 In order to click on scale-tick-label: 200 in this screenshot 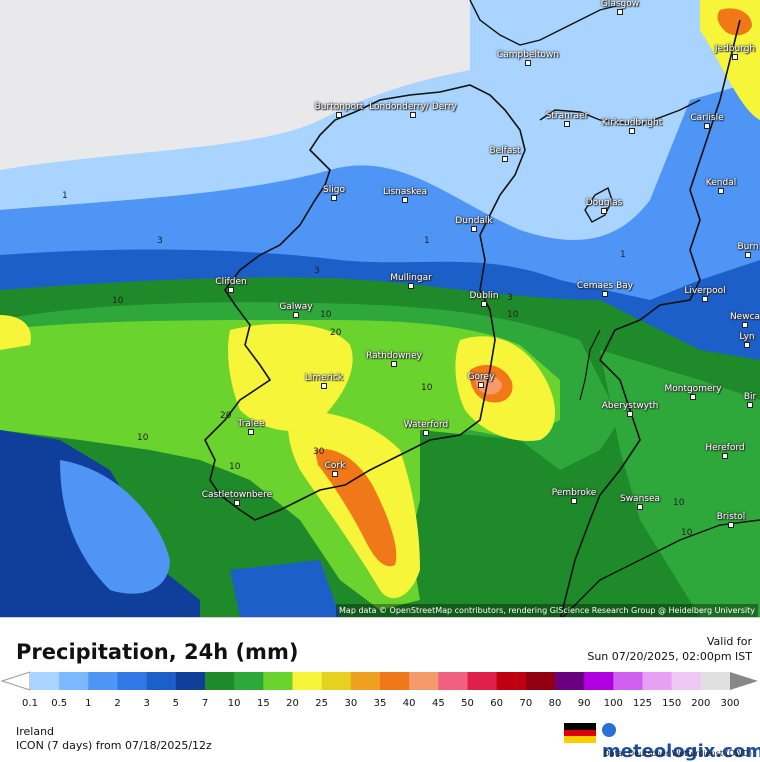, I will do `click(701, 703)`.